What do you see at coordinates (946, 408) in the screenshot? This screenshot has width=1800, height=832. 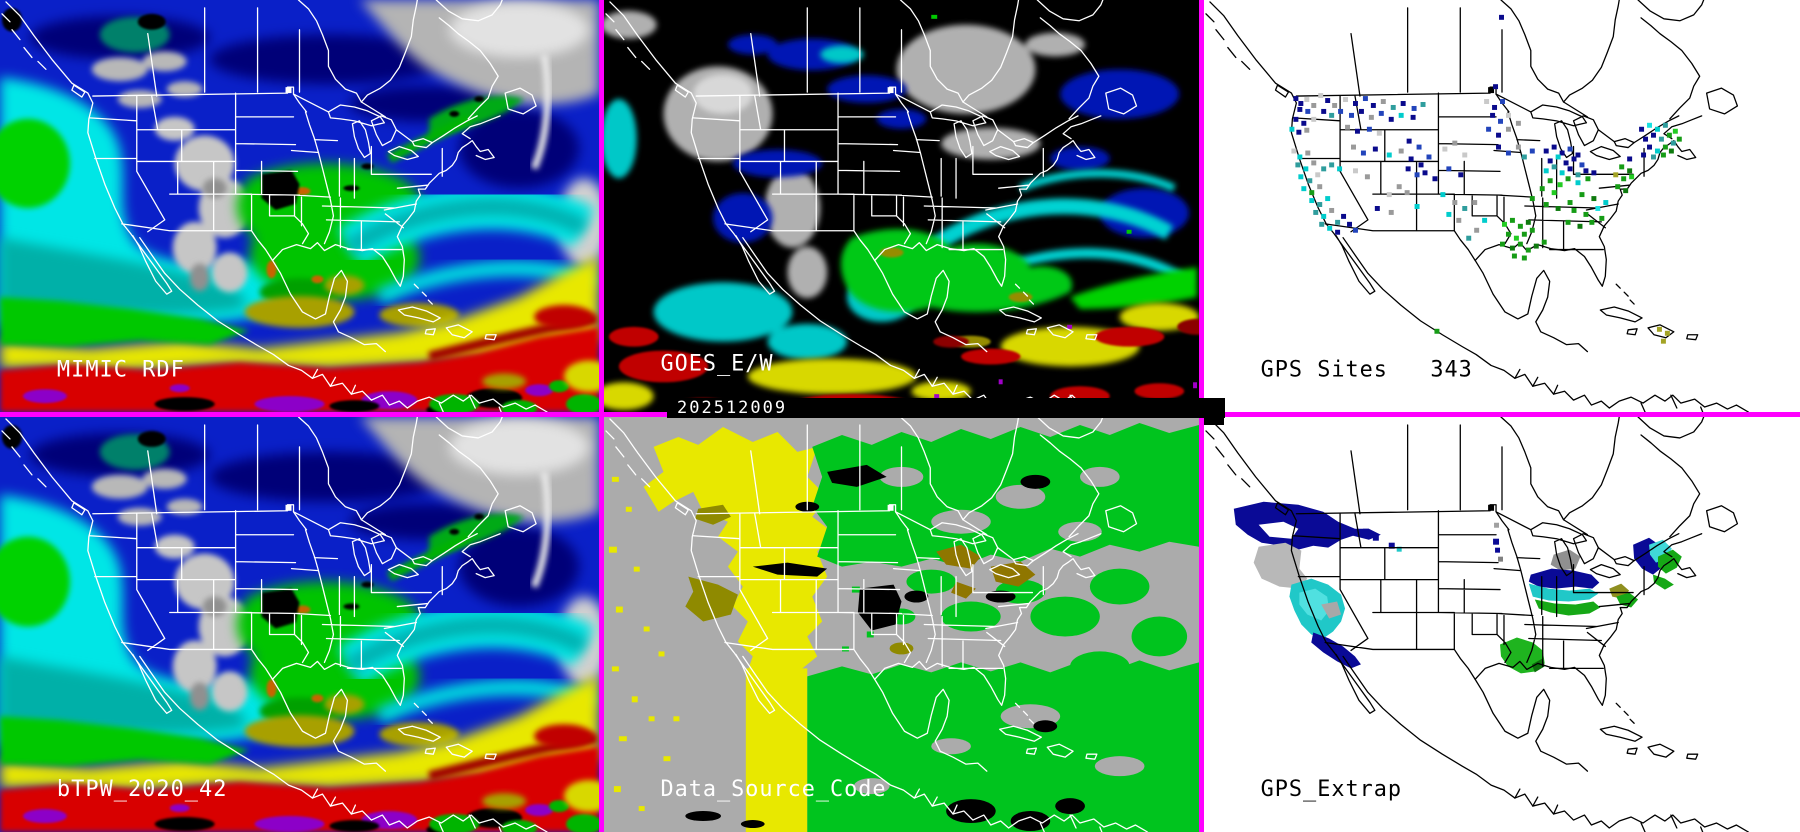 I see `timestamp-bar: 202512009` at bounding box center [946, 408].